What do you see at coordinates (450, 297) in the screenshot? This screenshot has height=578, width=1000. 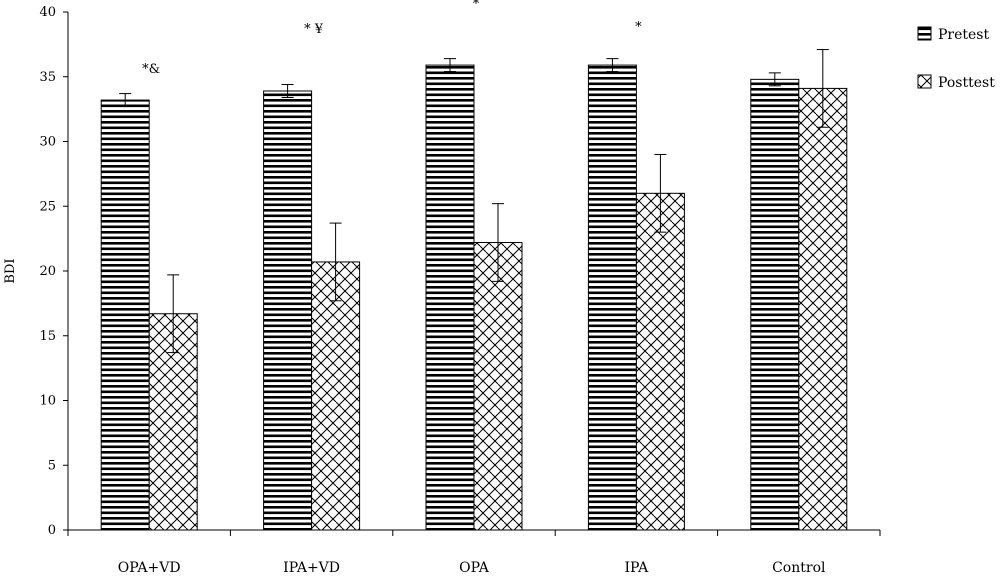 I see `bar-pretest-opa` at bounding box center [450, 297].